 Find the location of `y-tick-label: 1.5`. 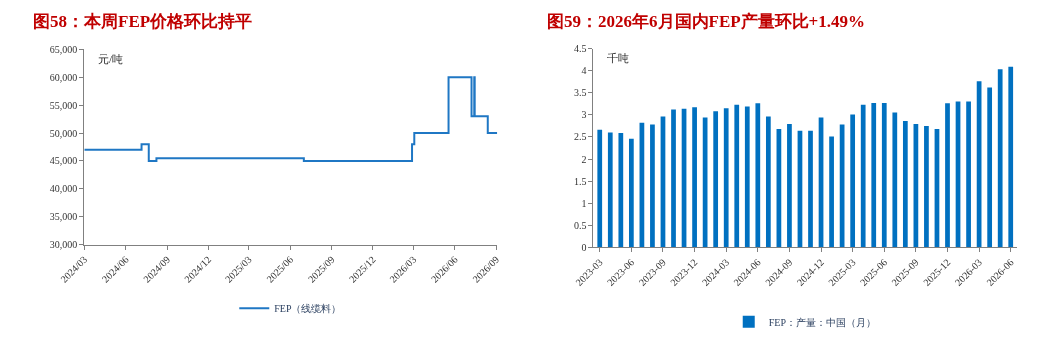

y-tick-label: 1.5 is located at coordinates (580, 181).